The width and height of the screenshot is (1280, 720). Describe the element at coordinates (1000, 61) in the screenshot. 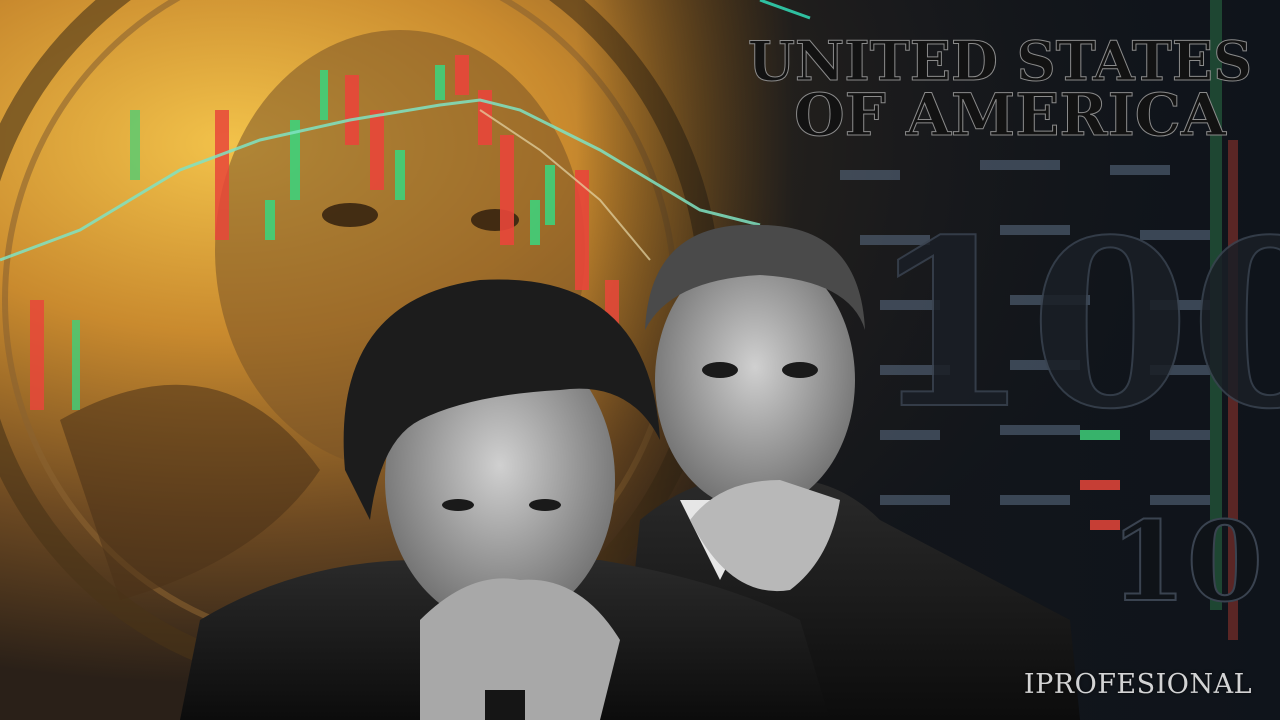

I see `bill-line1: UNITED STATES` at that location.